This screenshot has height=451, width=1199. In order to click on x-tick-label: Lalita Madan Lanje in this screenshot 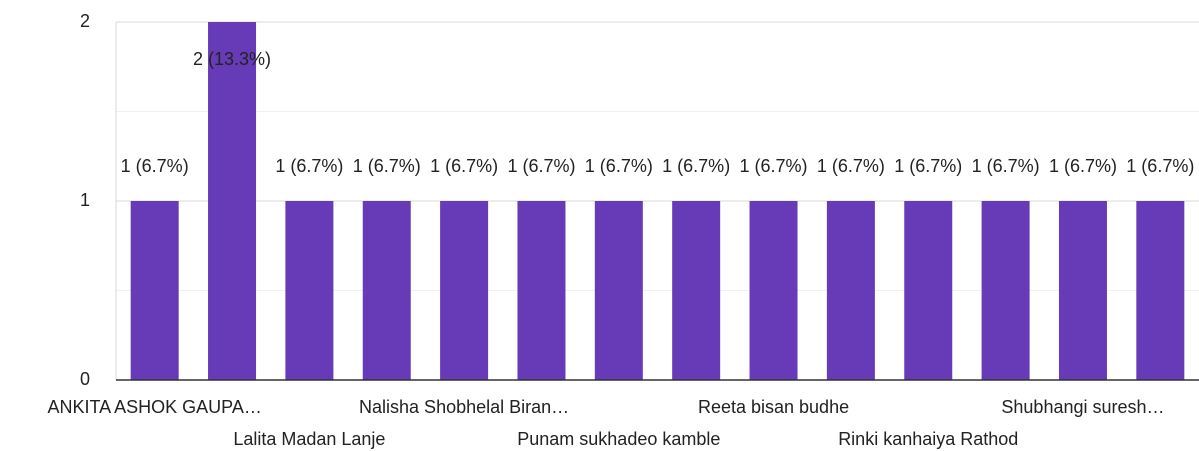, I will do `click(309, 439)`.